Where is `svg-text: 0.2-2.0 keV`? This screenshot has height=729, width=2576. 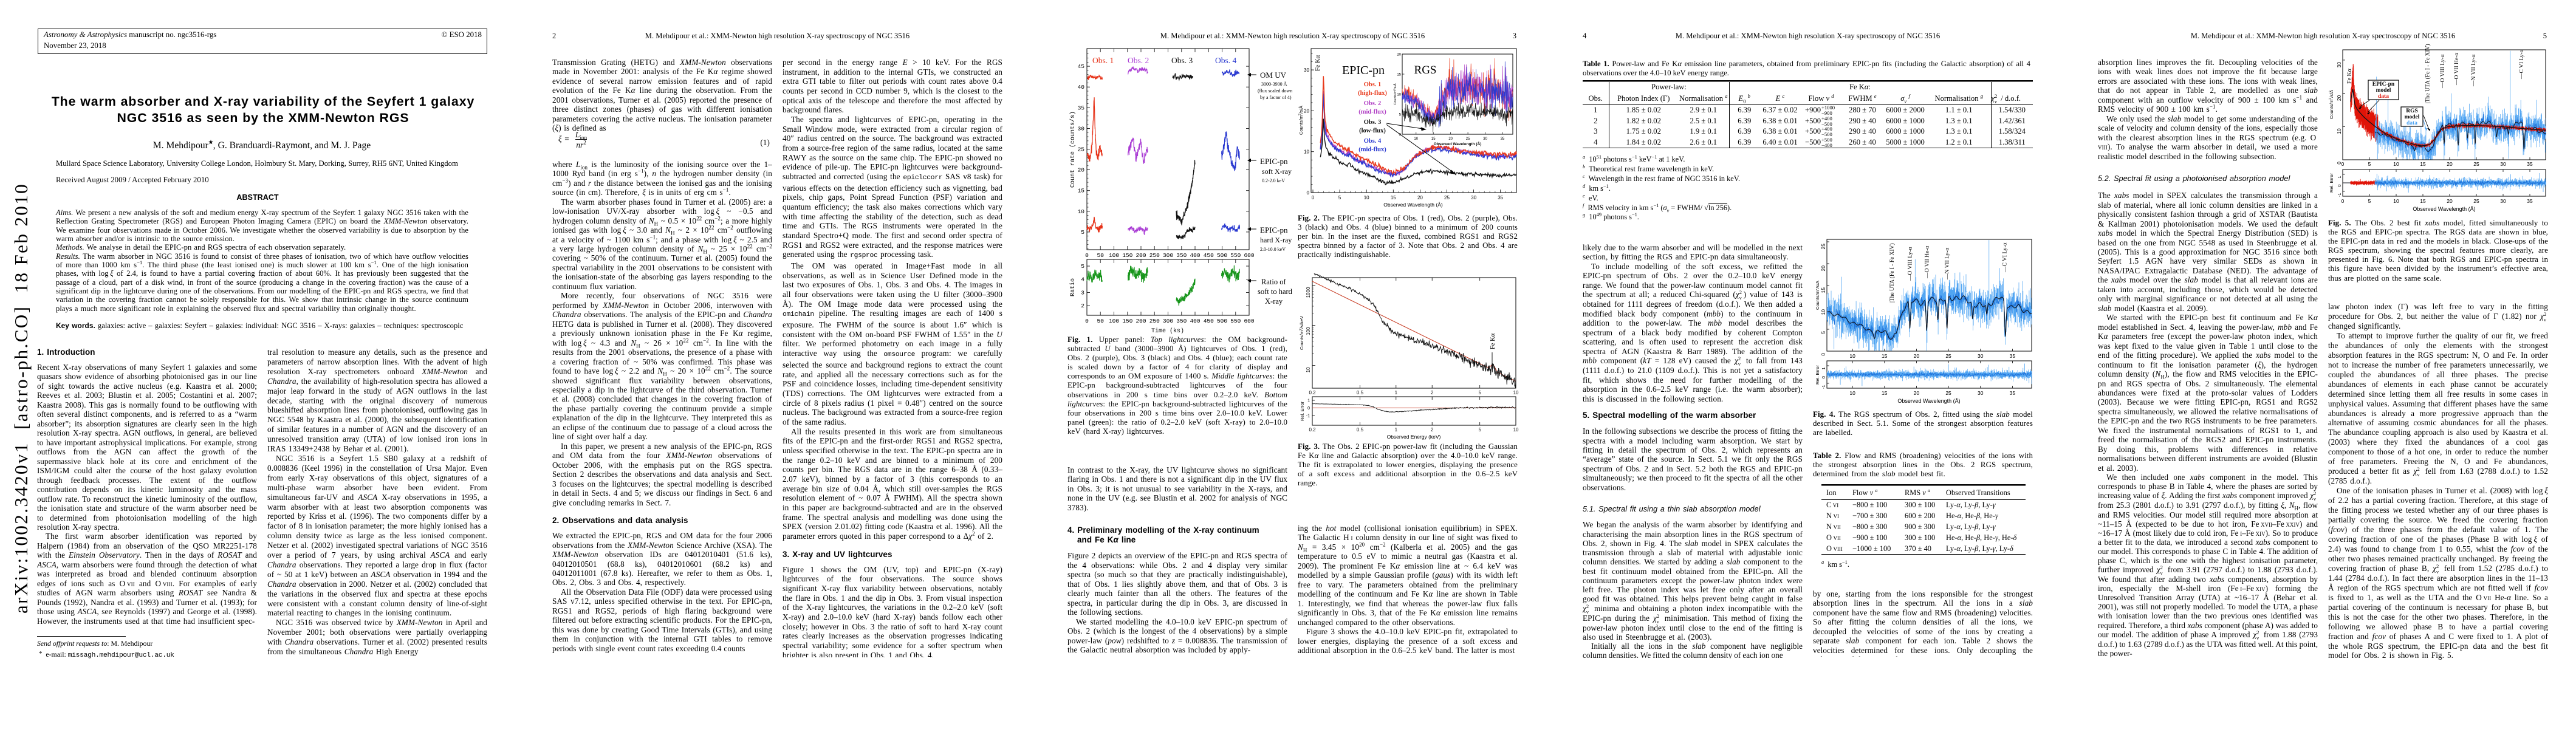
svg-text: 0.2-2.0 keV is located at coordinates (1273, 180).